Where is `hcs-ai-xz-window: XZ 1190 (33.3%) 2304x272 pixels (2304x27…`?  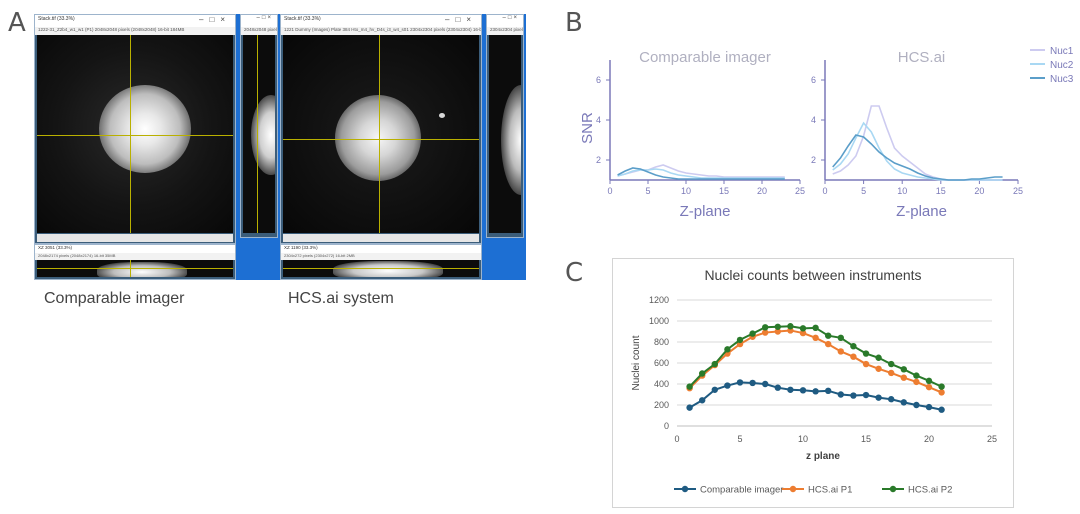 hcs-ai-xz-window: XZ 1190 (33.3%) 2304x272 pixels (2304x27… is located at coordinates (381, 262).